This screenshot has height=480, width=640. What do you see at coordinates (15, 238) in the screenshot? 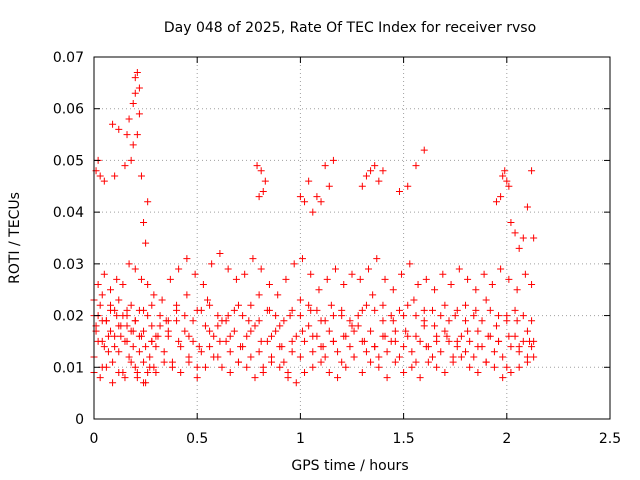
I see `y-axis-label: ROTI / TECUs` at bounding box center [15, 238].